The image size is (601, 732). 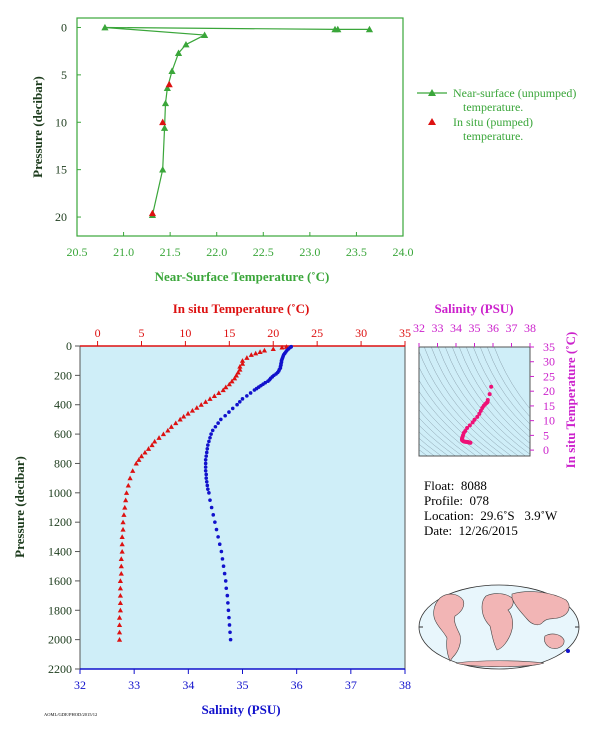 What do you see at coordinates (242, 680) in the screenshot?
I see `salinity-axis-ticks: 32 33 34 35 36 37 38` at bounding box center [242, 680].